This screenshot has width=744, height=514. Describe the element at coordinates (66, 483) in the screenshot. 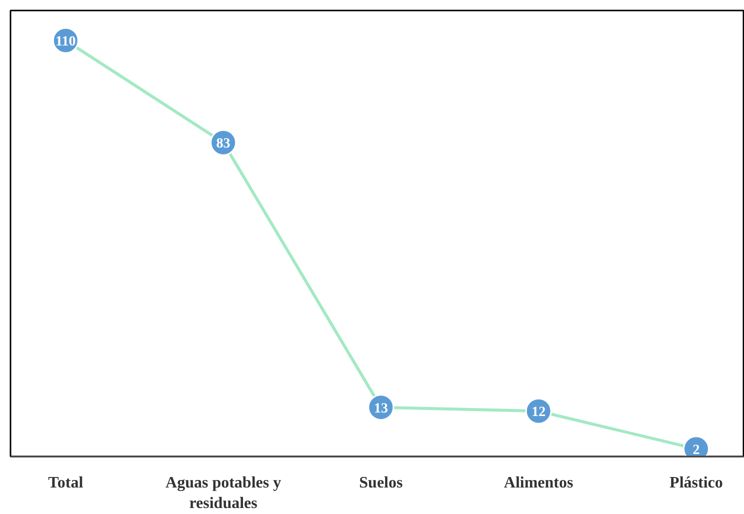

I see `x-tick-label: Total` at that location.